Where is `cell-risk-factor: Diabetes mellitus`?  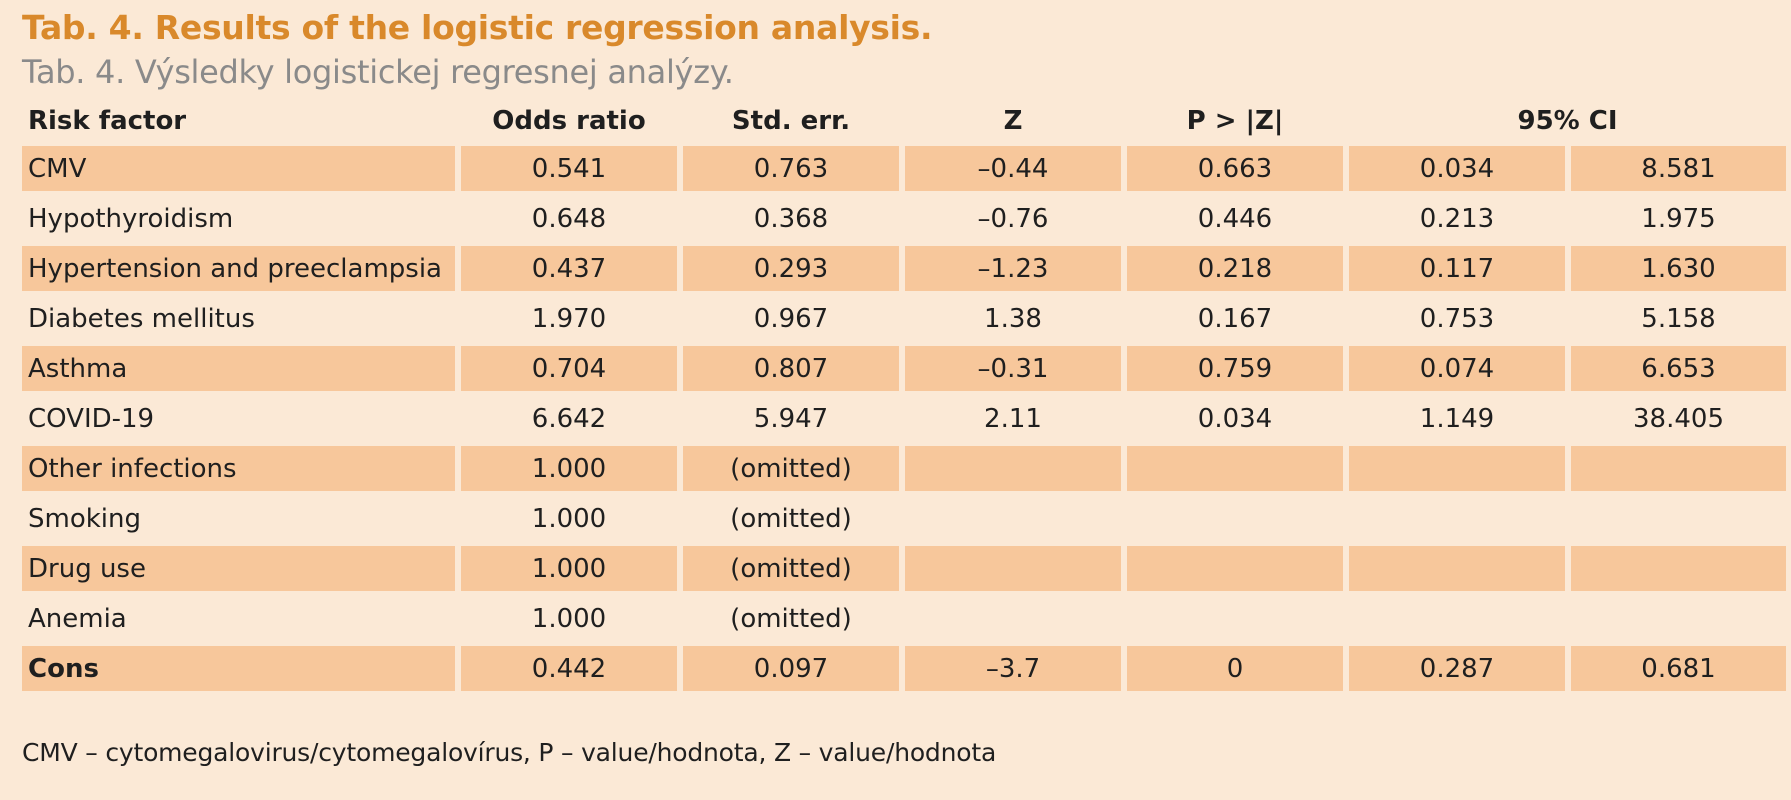
cell-risk-factor: Diabetes mellitus is located at coordinates (141, 318).